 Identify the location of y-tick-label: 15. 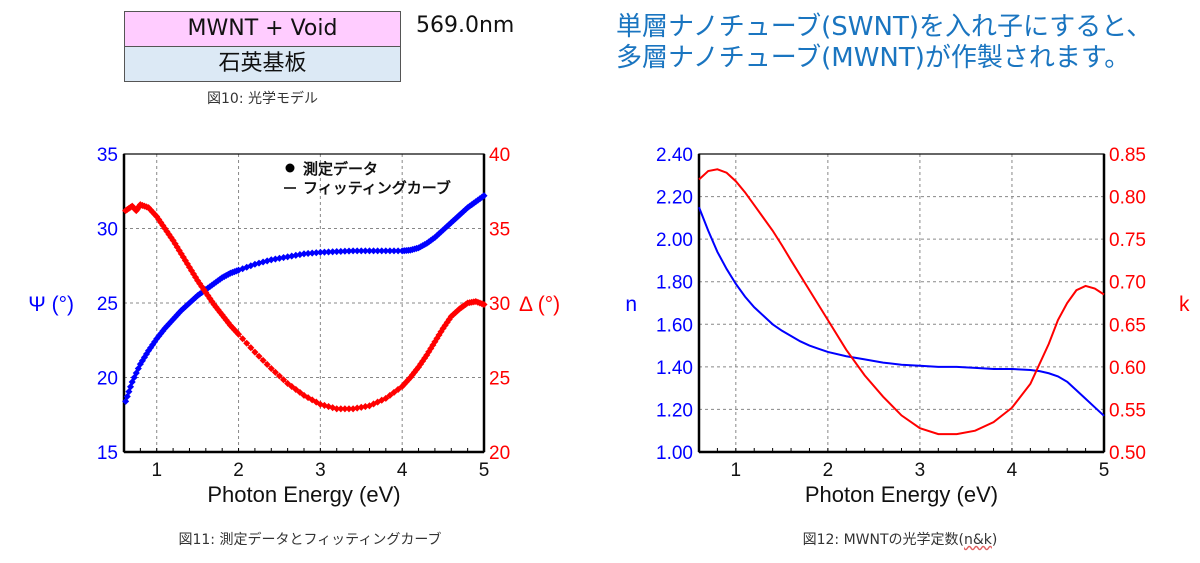
(107, 453).